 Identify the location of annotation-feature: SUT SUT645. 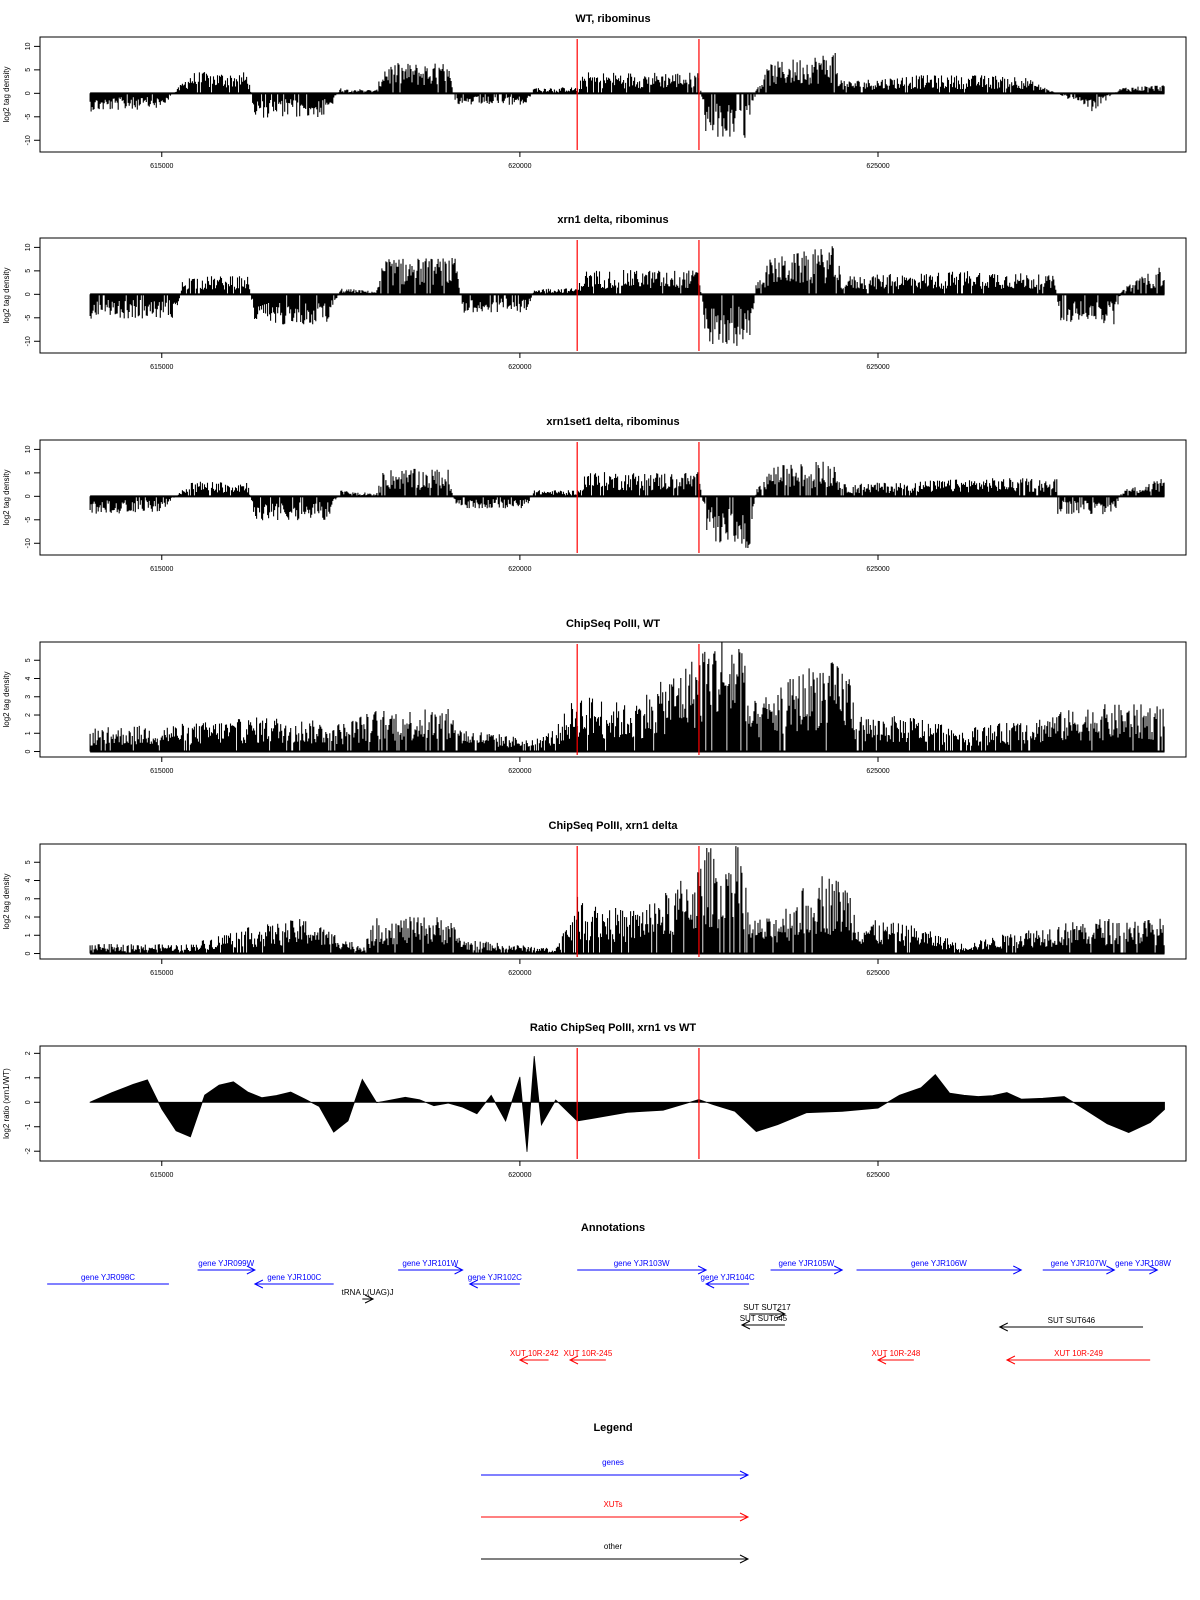
(764, 1322).